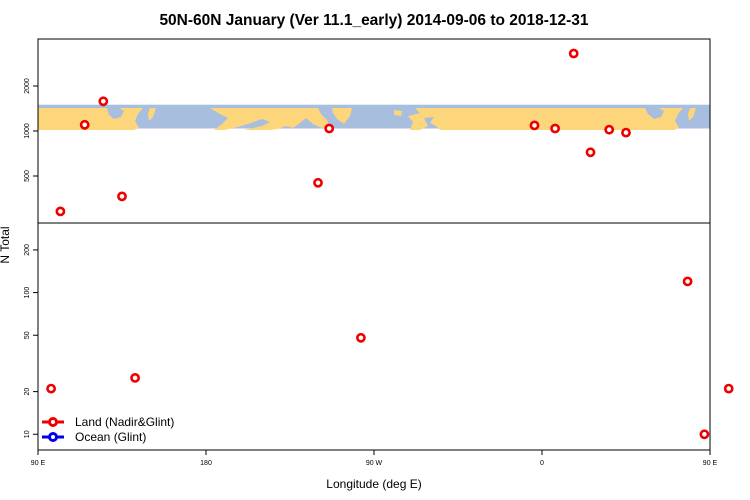 Image resolution: width=750 pixels, height=500 pixels. What do you see at coordinates (6, 244) in the screenshot?
I see `y-axis-label: N Total` at bounding box center [6, 244].